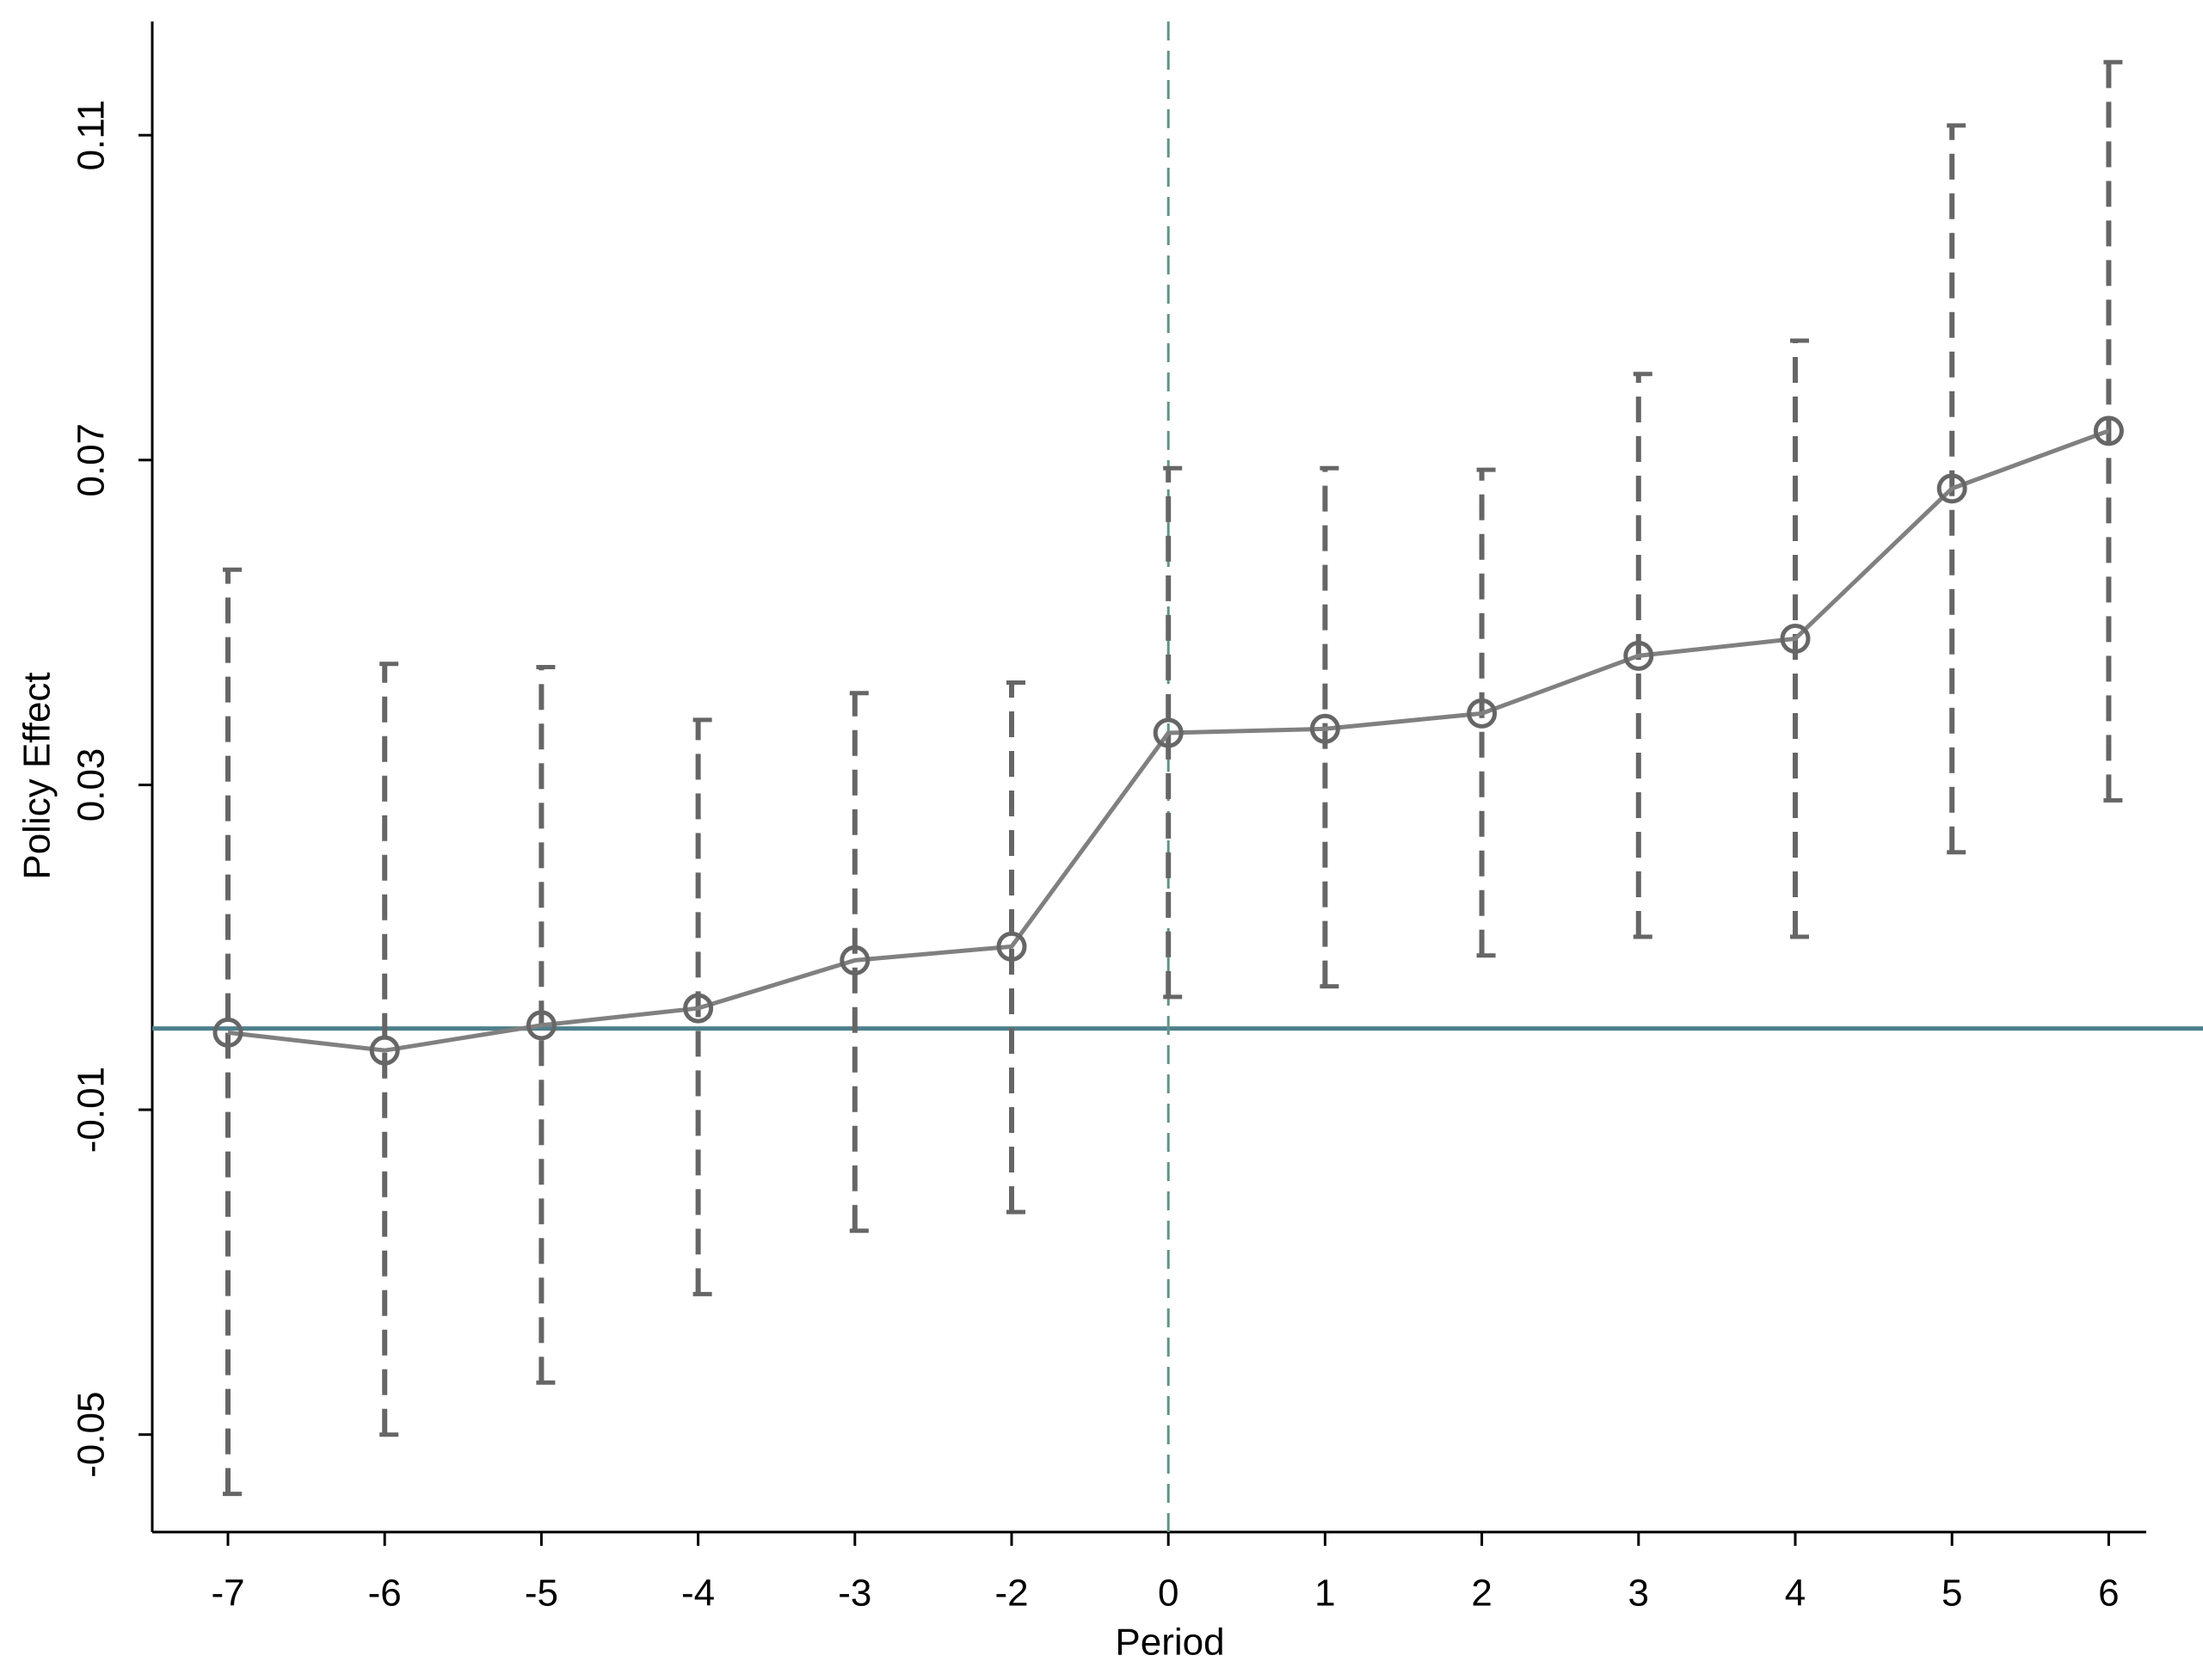 The image size is (2203, 1680). What do you see at coordinates (1168, 1594) in the screenshot?
I see `x-tick-label: 0` at bounding box center [1168, 1594].